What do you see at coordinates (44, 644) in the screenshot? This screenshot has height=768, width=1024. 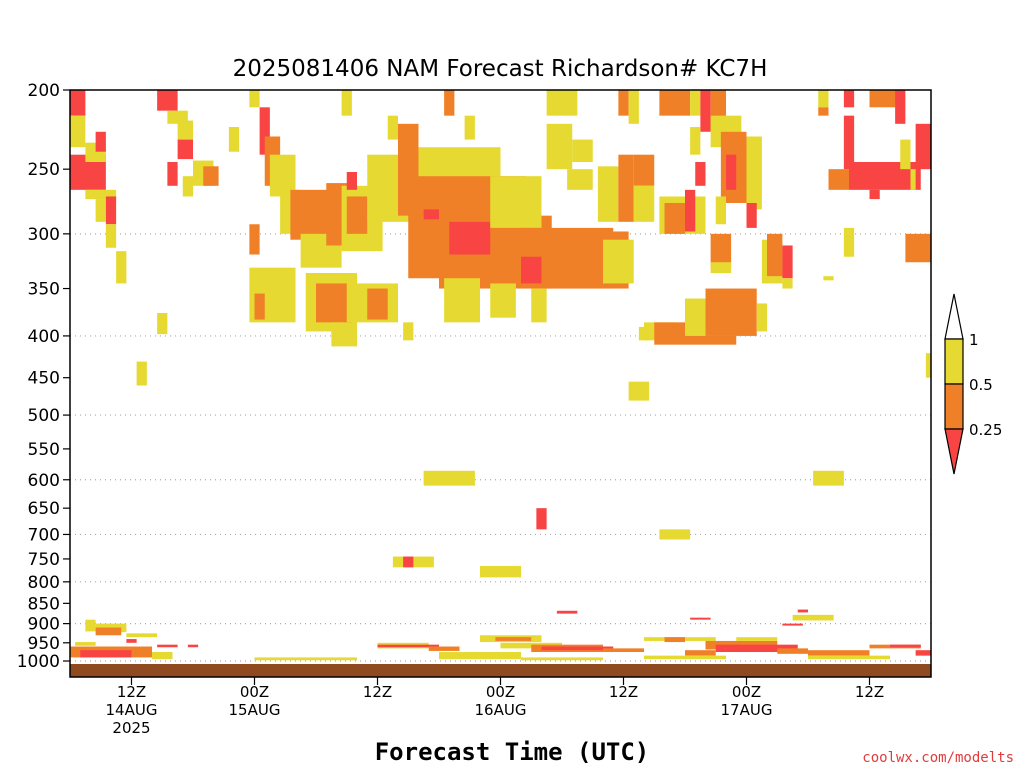 I see `y-tick-label: 950` at bounding box center [44, 644].